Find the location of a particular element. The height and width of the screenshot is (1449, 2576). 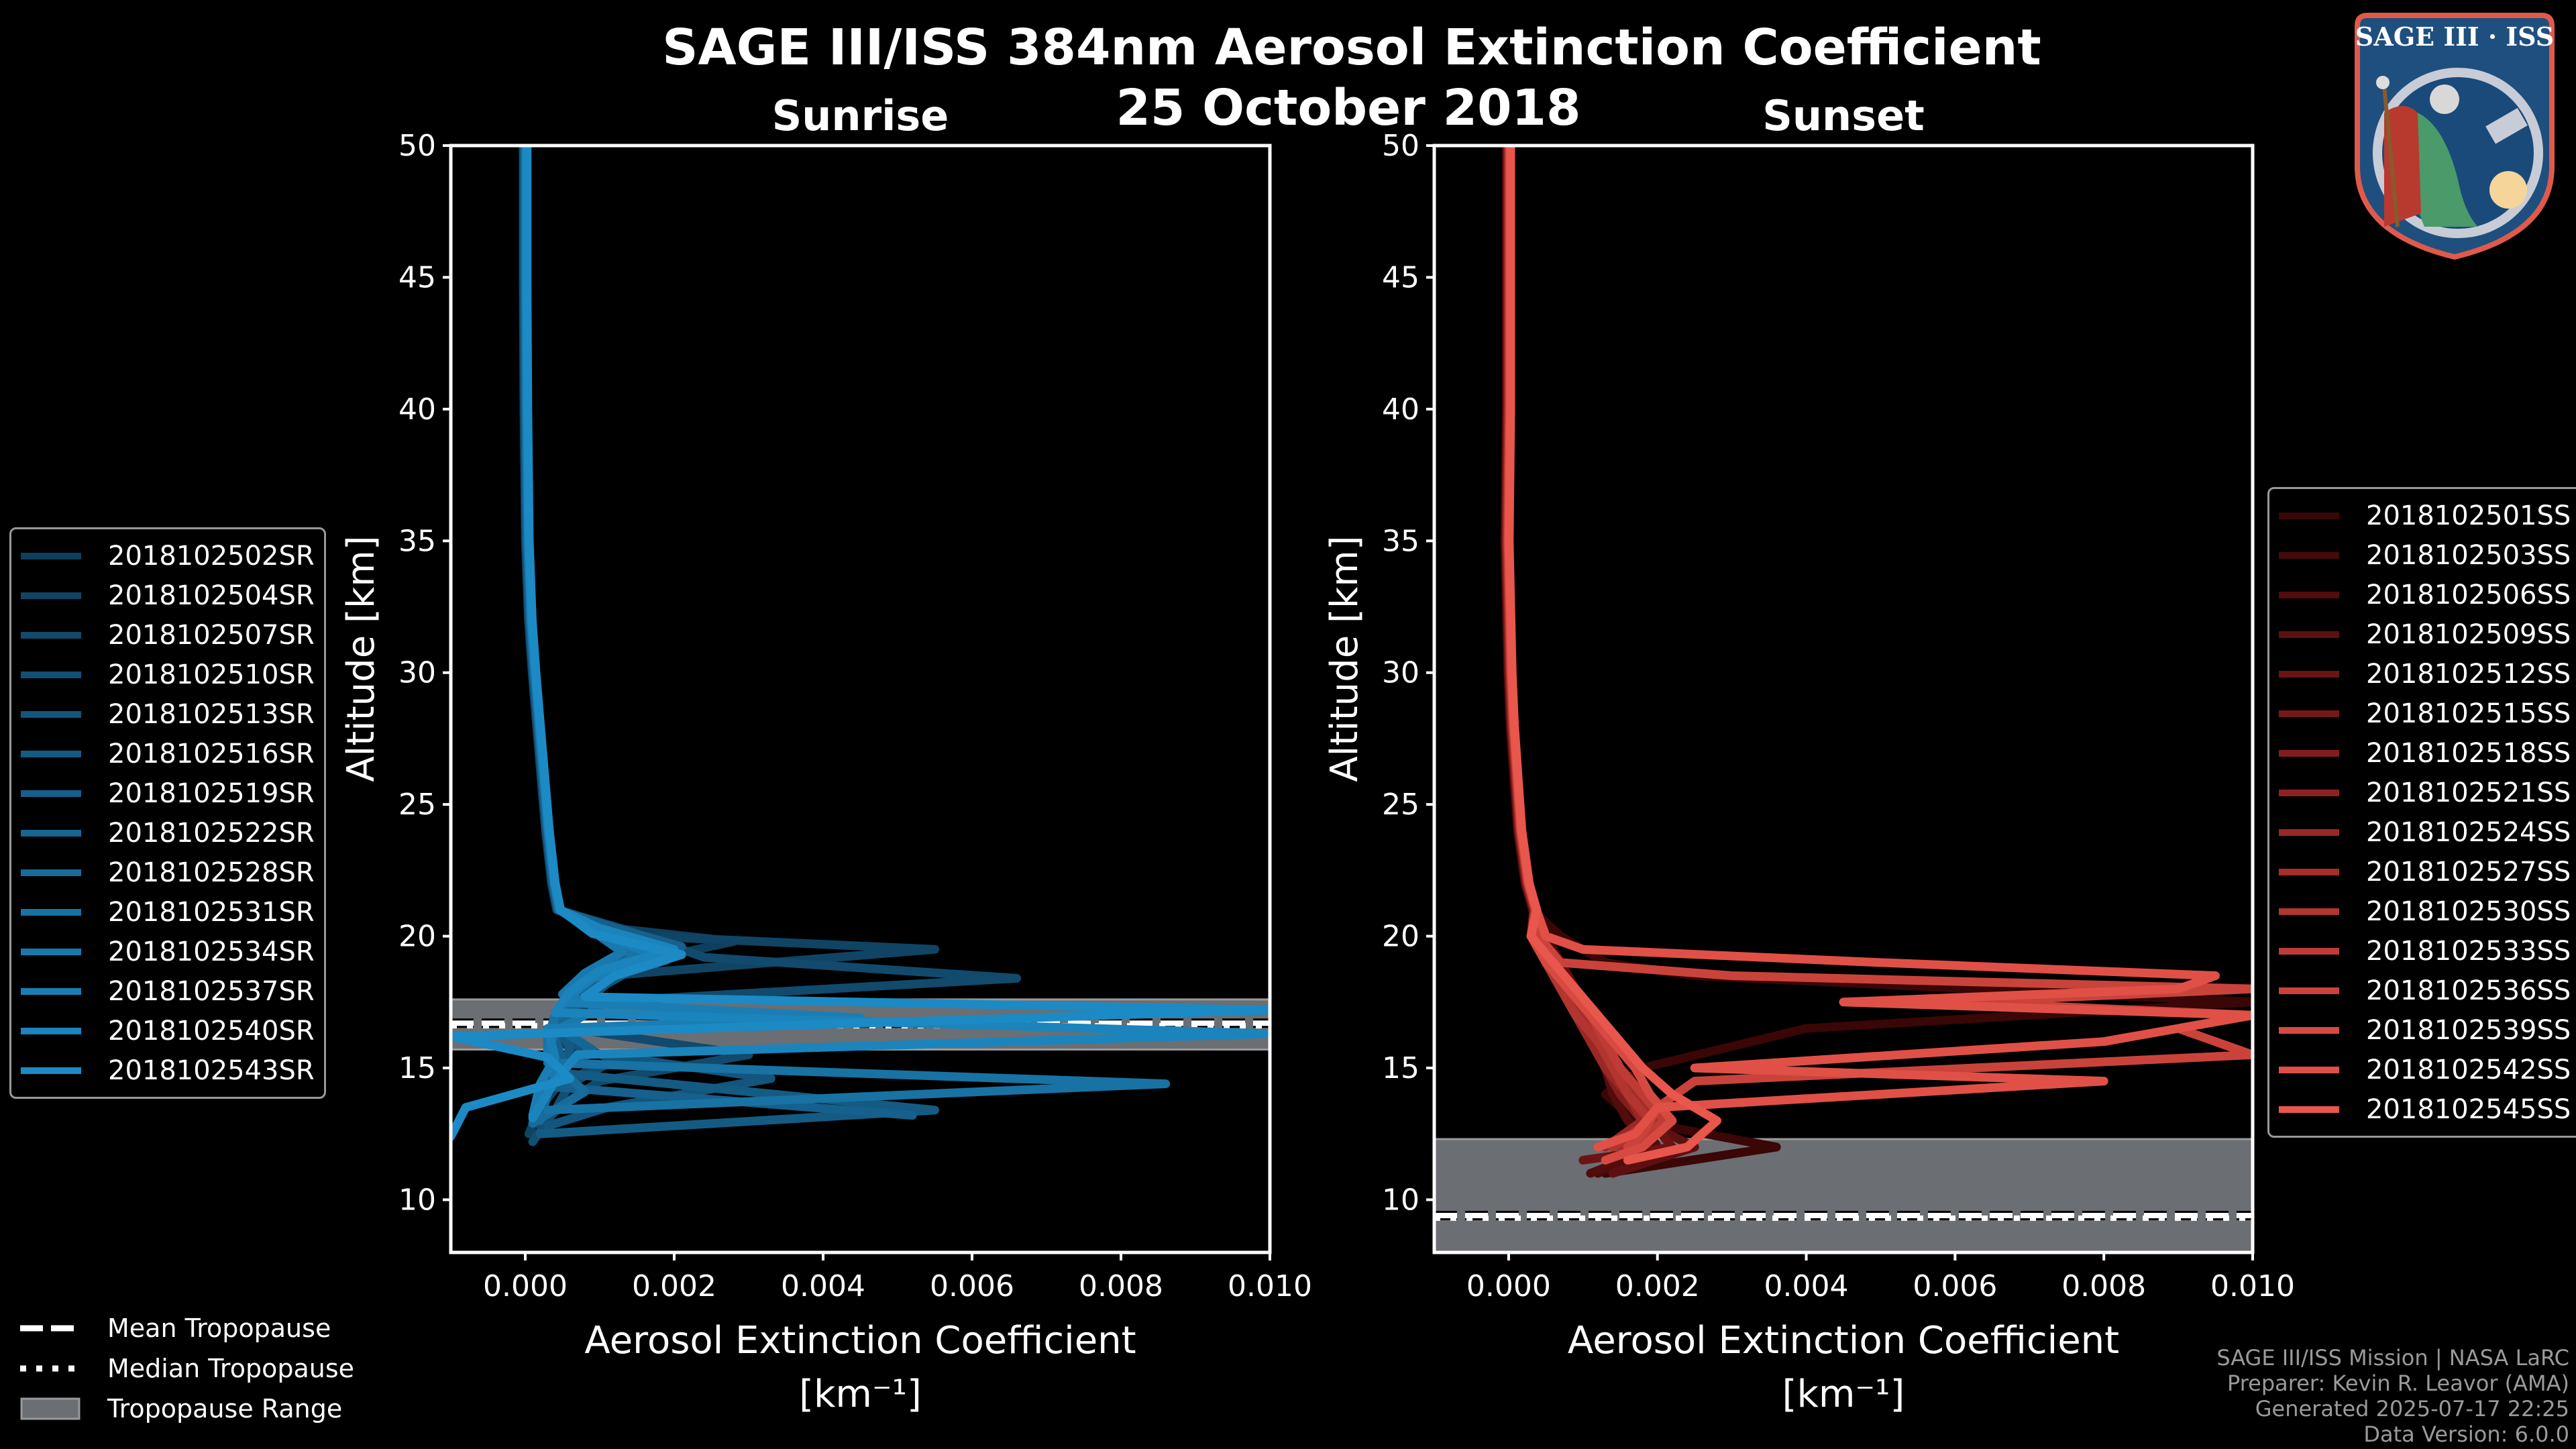

sunset-legend-label: 2018102501SS is located at coordinates (2468, 515).